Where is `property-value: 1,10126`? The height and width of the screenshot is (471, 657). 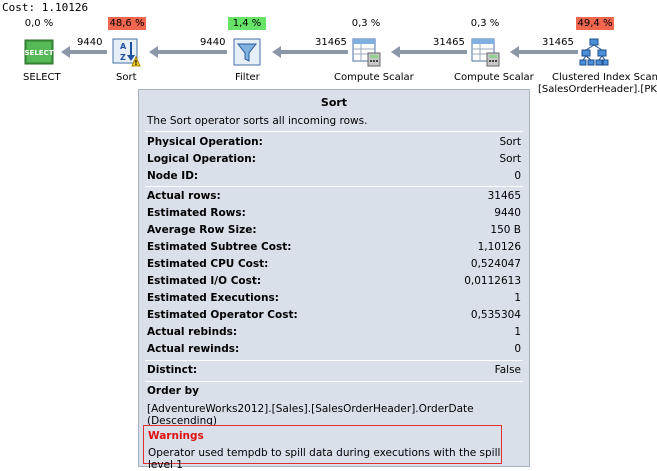
property-value: 1,10126 is located at coordinates (499, 247).